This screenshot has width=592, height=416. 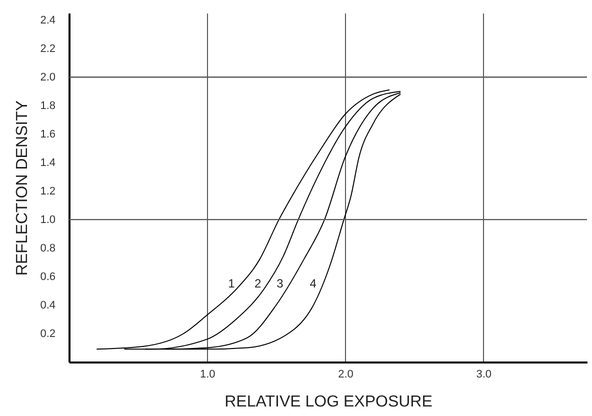 What do you see at coordinates (48, 334) in the screenshot?
I see `y-tick-label: 0.2` at bounding box center [48, 334].